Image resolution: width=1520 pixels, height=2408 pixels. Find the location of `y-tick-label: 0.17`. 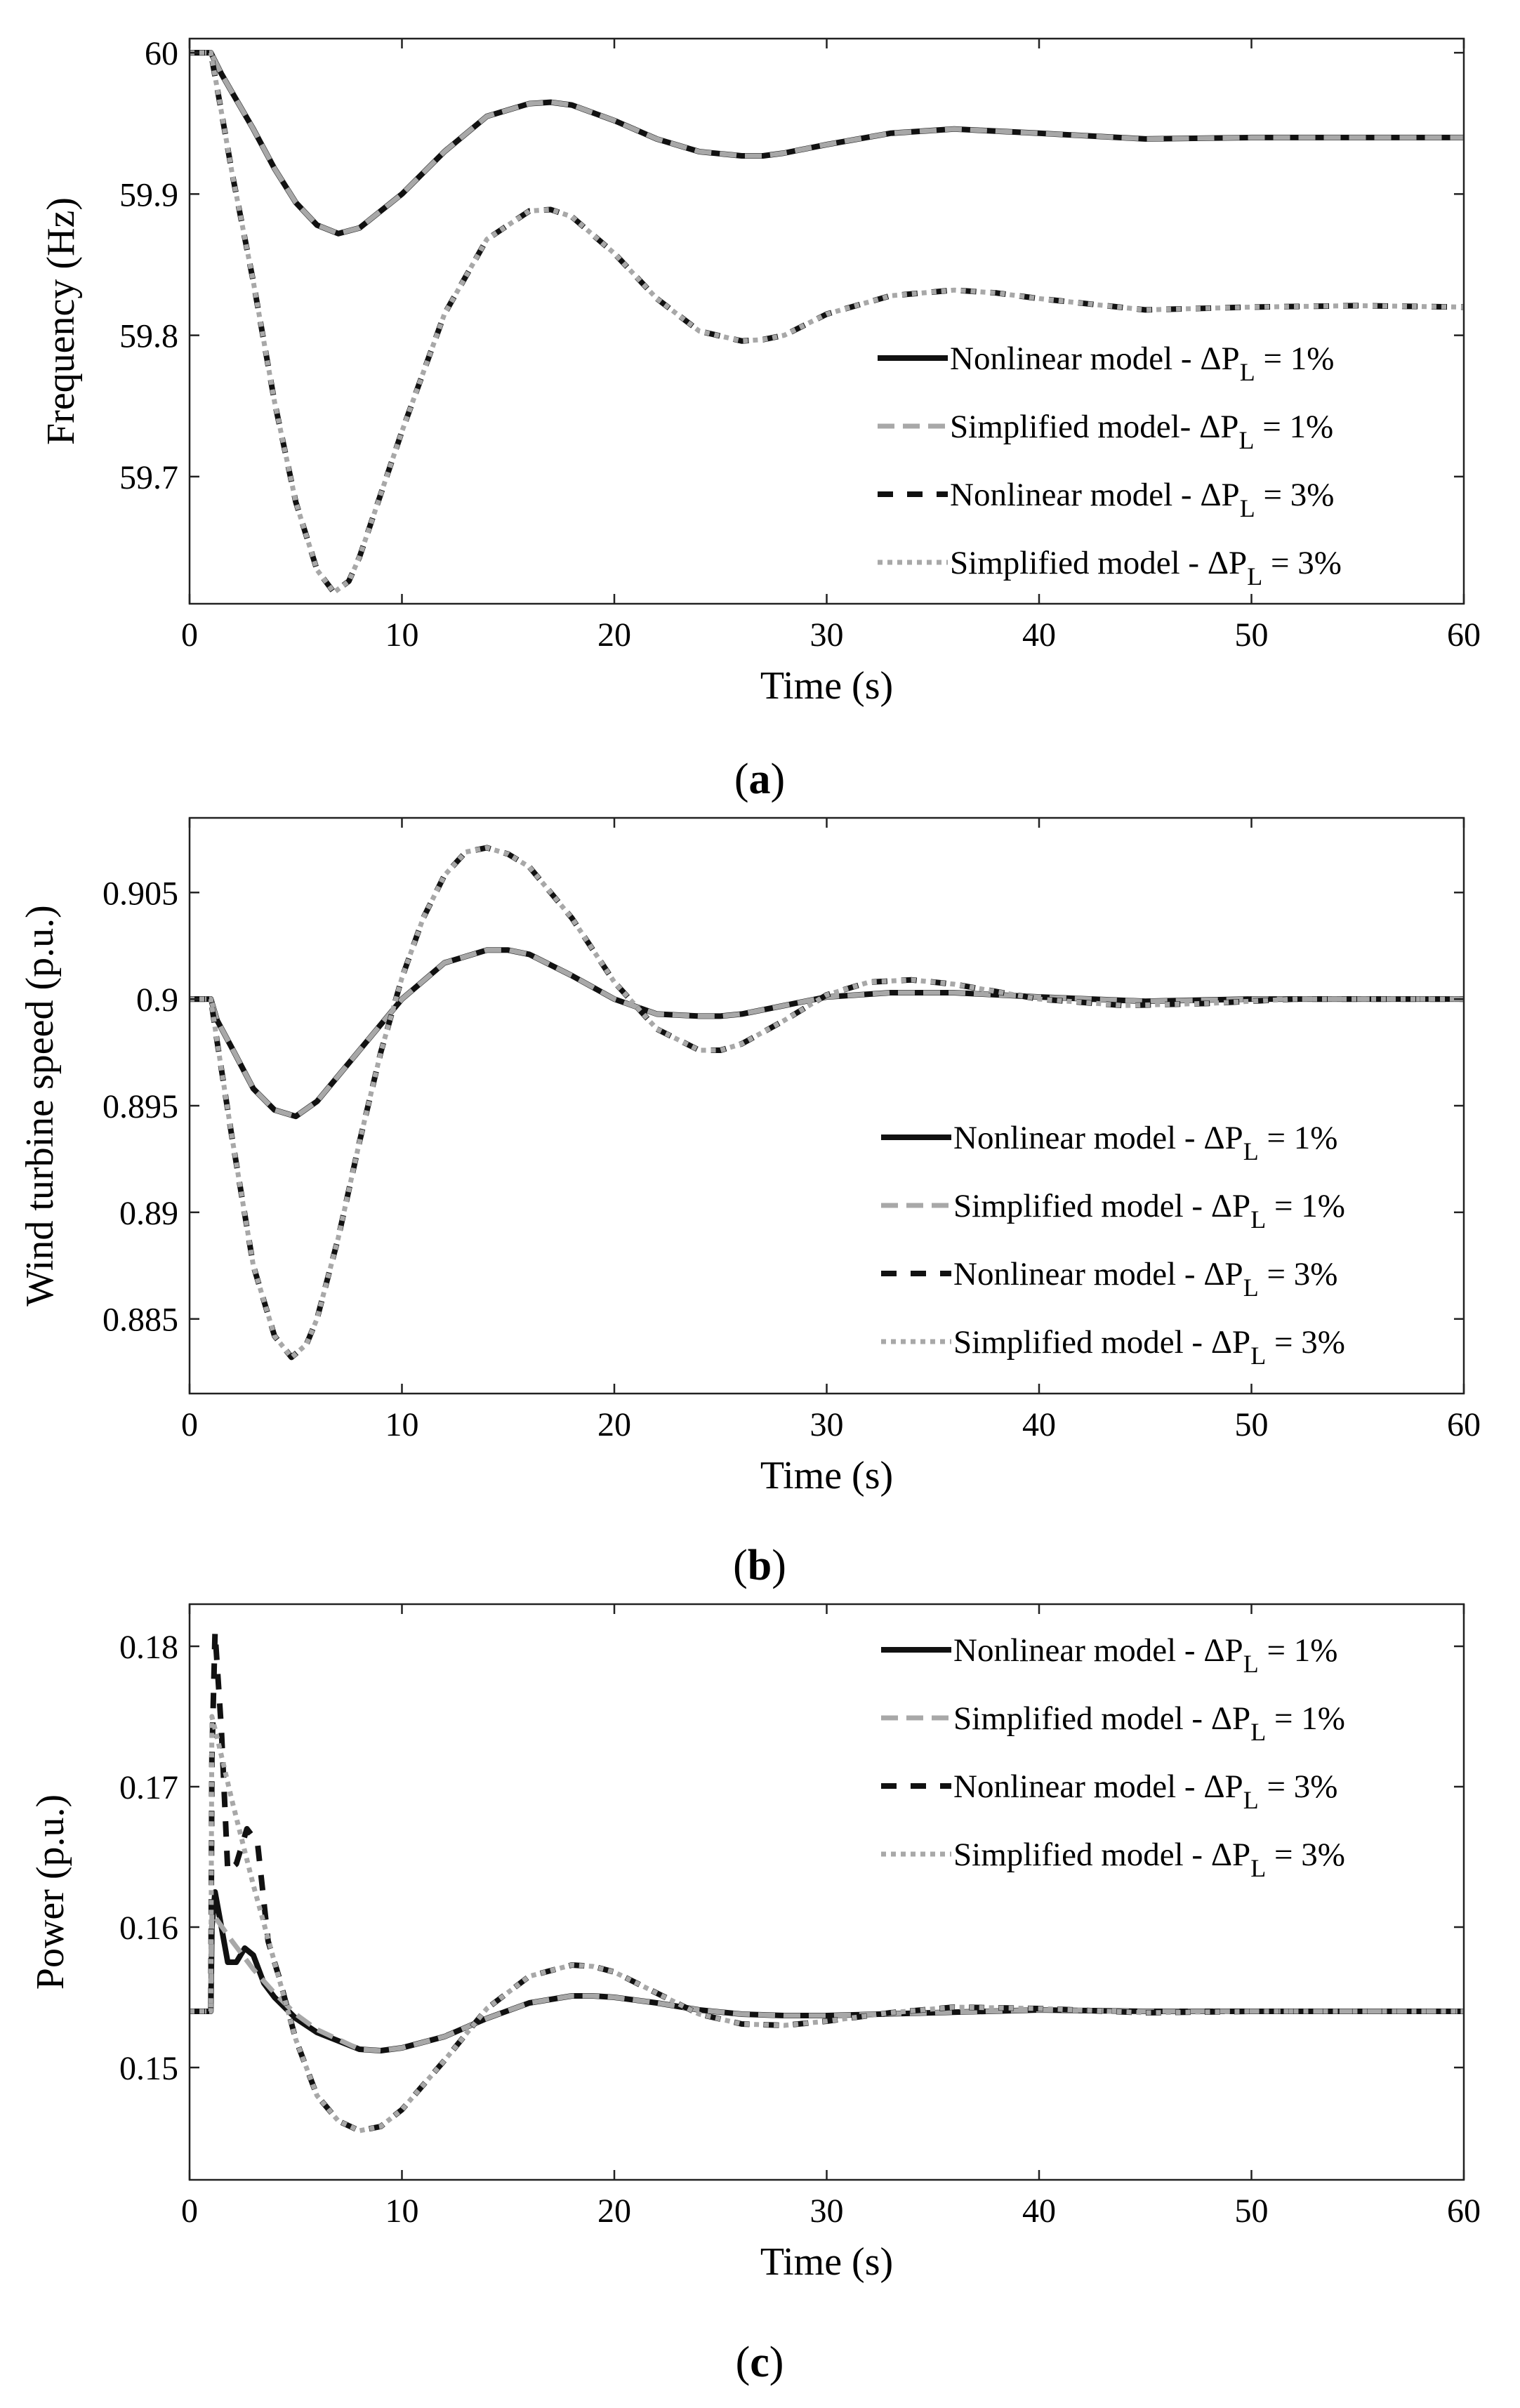

y-tick-label: 0.17 is located at coordinates (148, 1787).